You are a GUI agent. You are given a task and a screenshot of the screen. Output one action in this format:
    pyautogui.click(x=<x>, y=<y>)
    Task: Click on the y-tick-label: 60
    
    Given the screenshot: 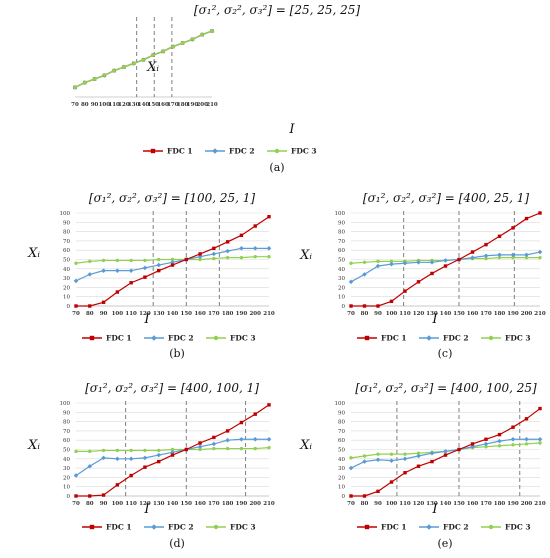 What is the action you would take?
    pyautogui.click(x=66, y=251)
    